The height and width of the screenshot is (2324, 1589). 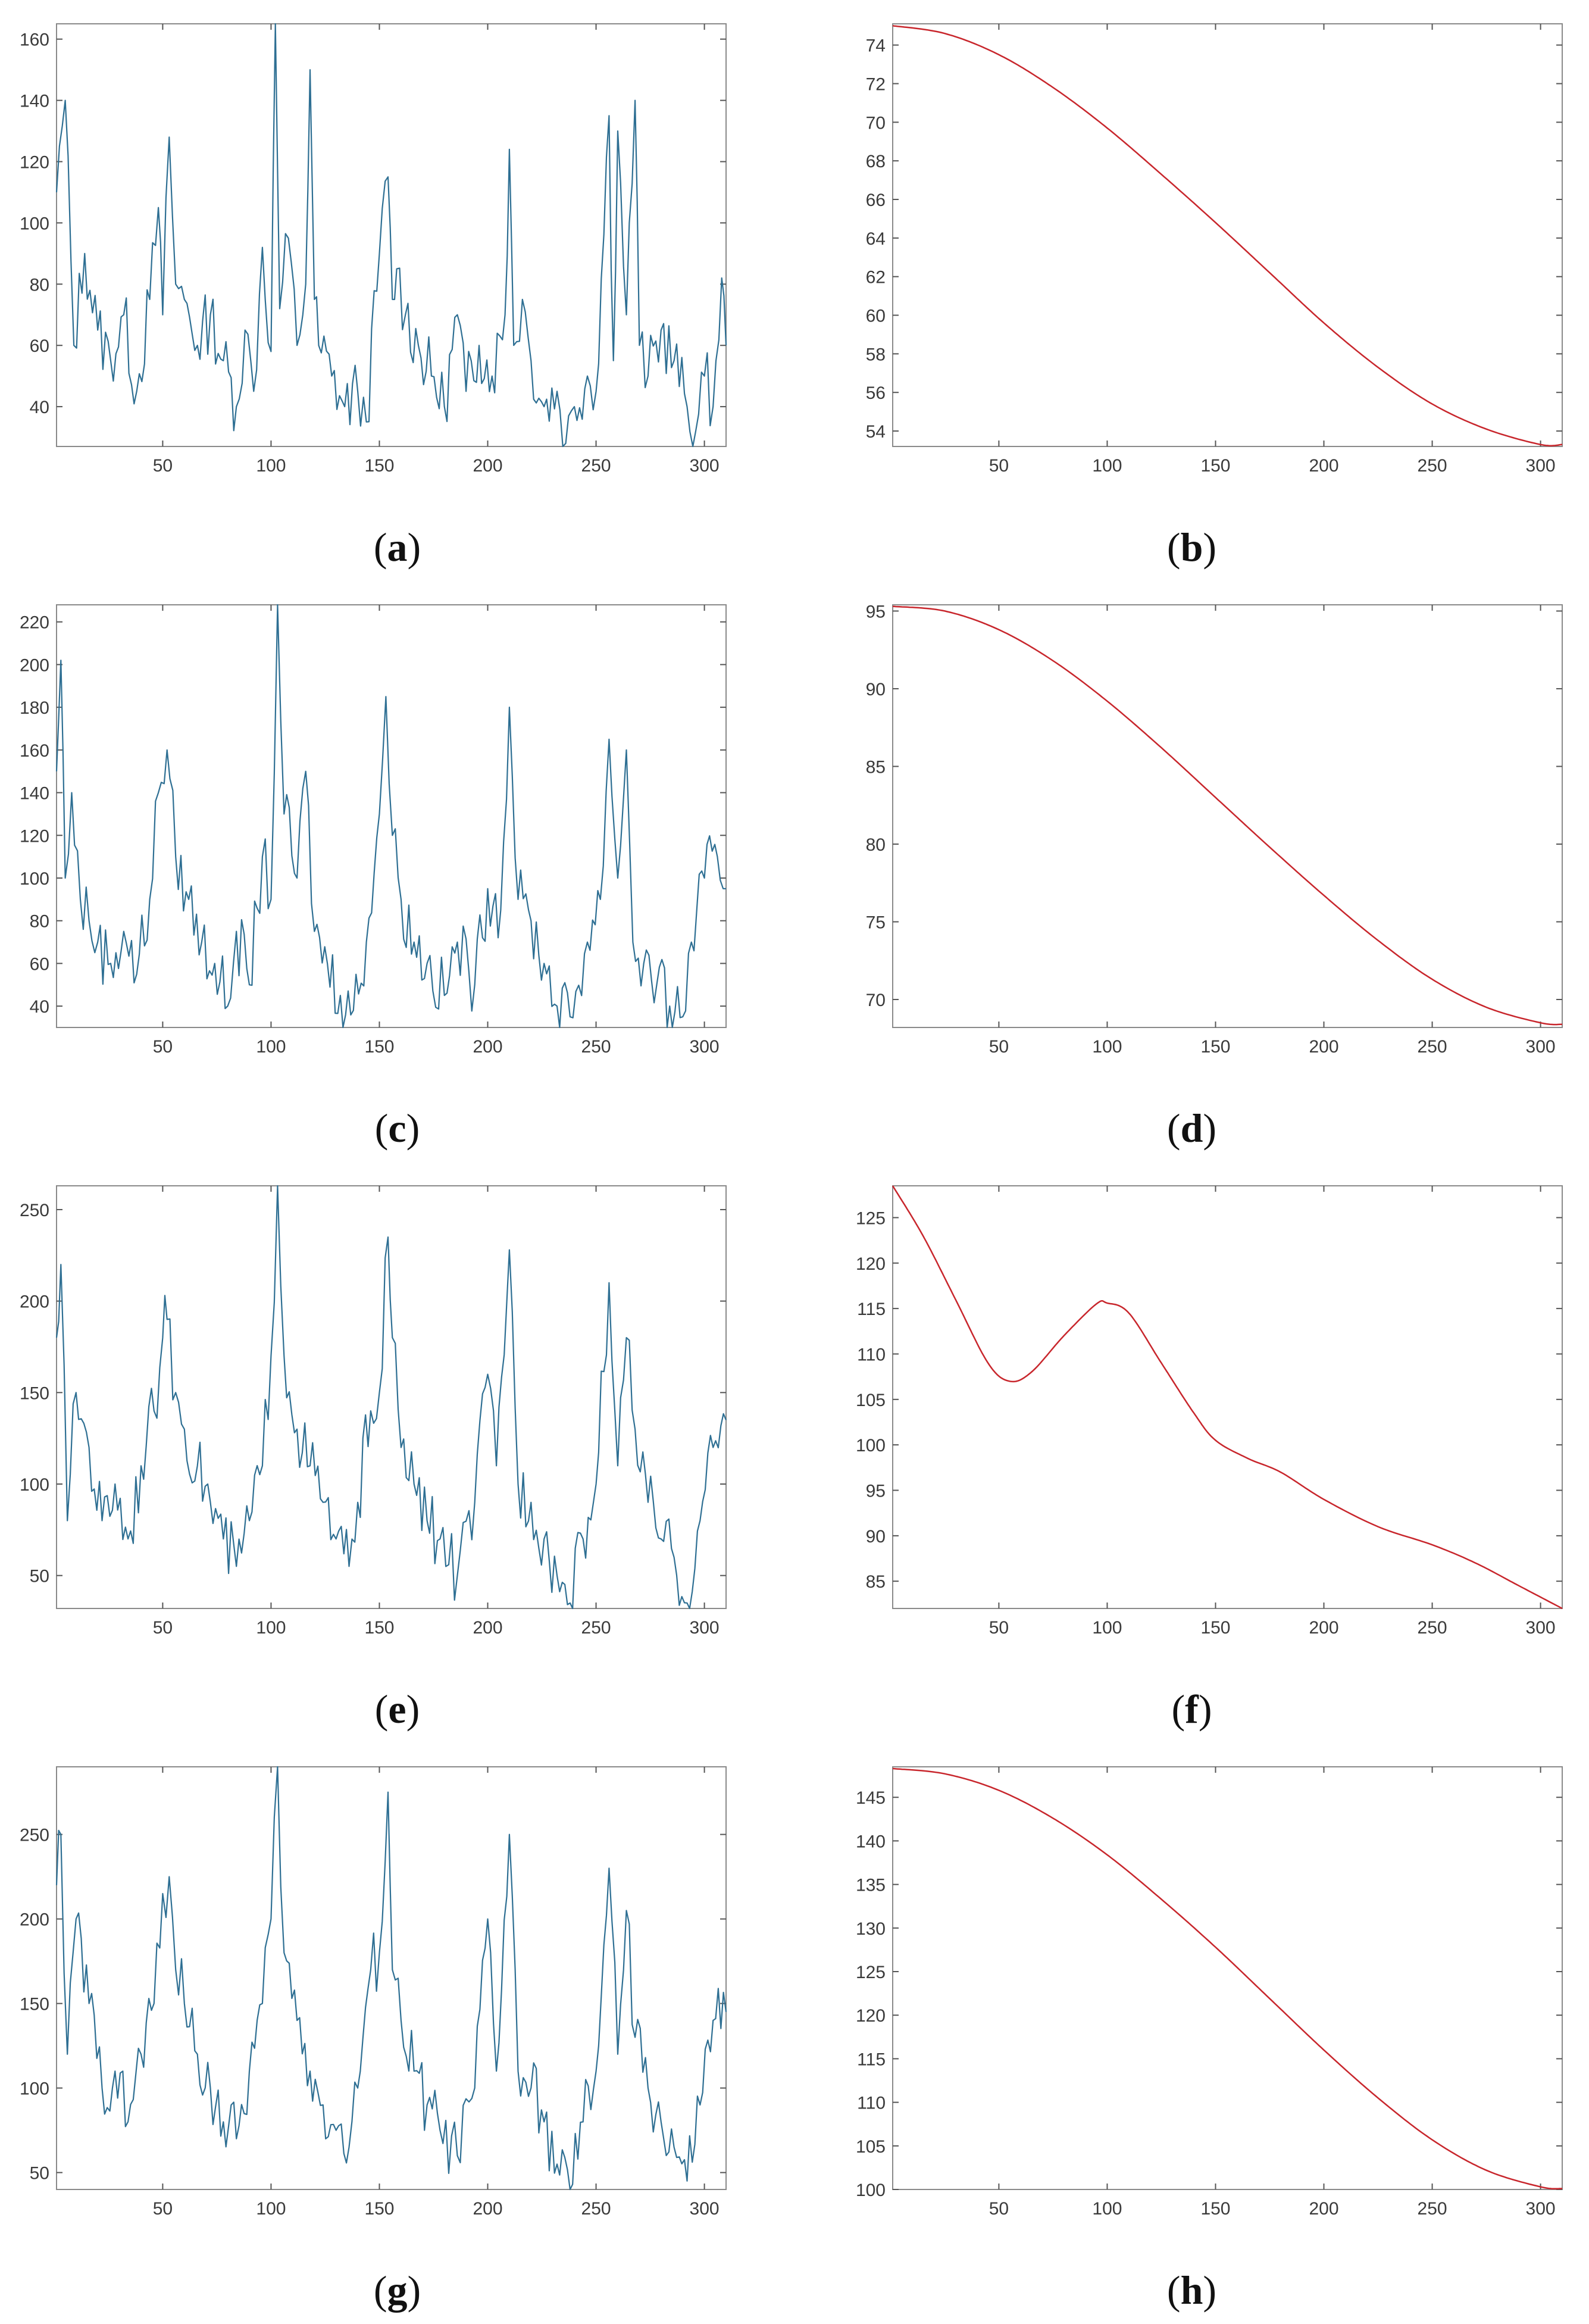 I want to click on y-tick-label: 140, so click(x=34, y=794).